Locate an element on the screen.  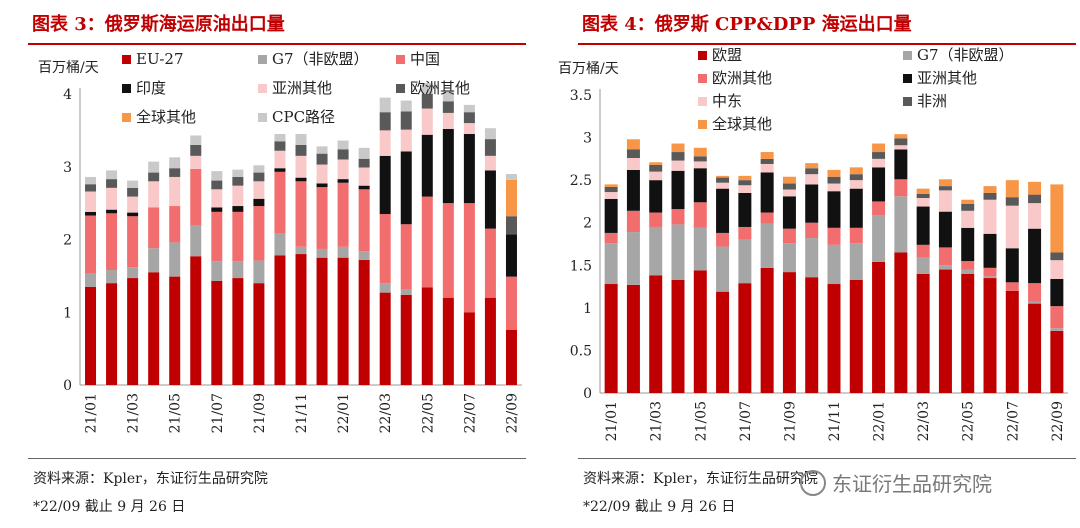
y-axis-label: 百万桶/天 is located at coordinates (588, 69).